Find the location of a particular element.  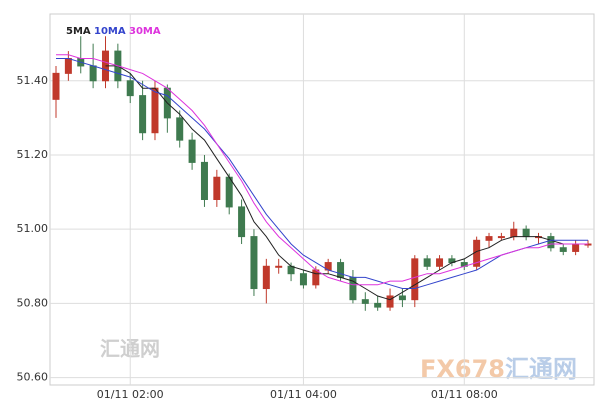

x-tick-label: 01/11 04:00 is located at coordinates (303, 394).